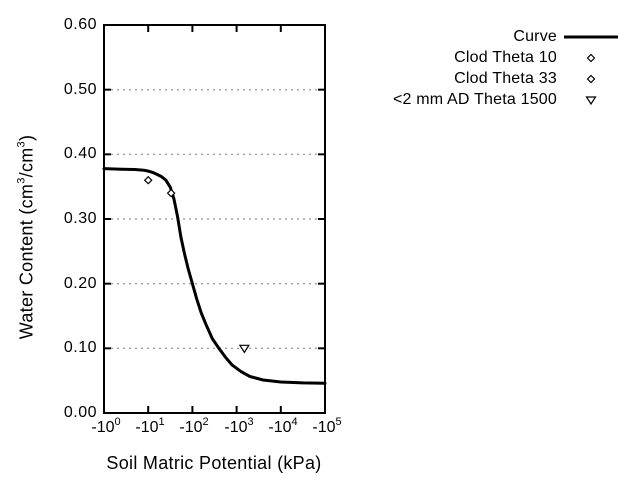 Image resolution: width=640 pixels, height=480 pixels. Describe the element at coordinates (194, 425) in the screenshot. I see `x-tick-label: -102` at that location.